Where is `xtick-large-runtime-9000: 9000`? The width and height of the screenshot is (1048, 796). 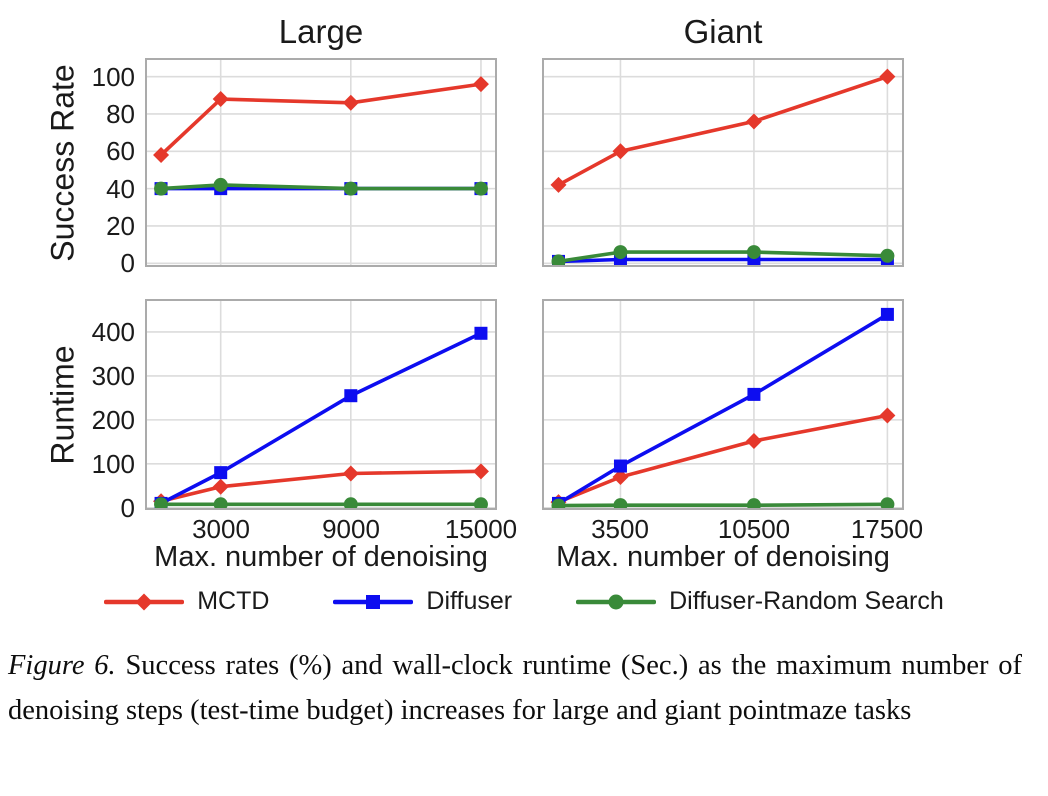
xtick-large-runtime-9000: 9000 is located at coordinates (351, 529).